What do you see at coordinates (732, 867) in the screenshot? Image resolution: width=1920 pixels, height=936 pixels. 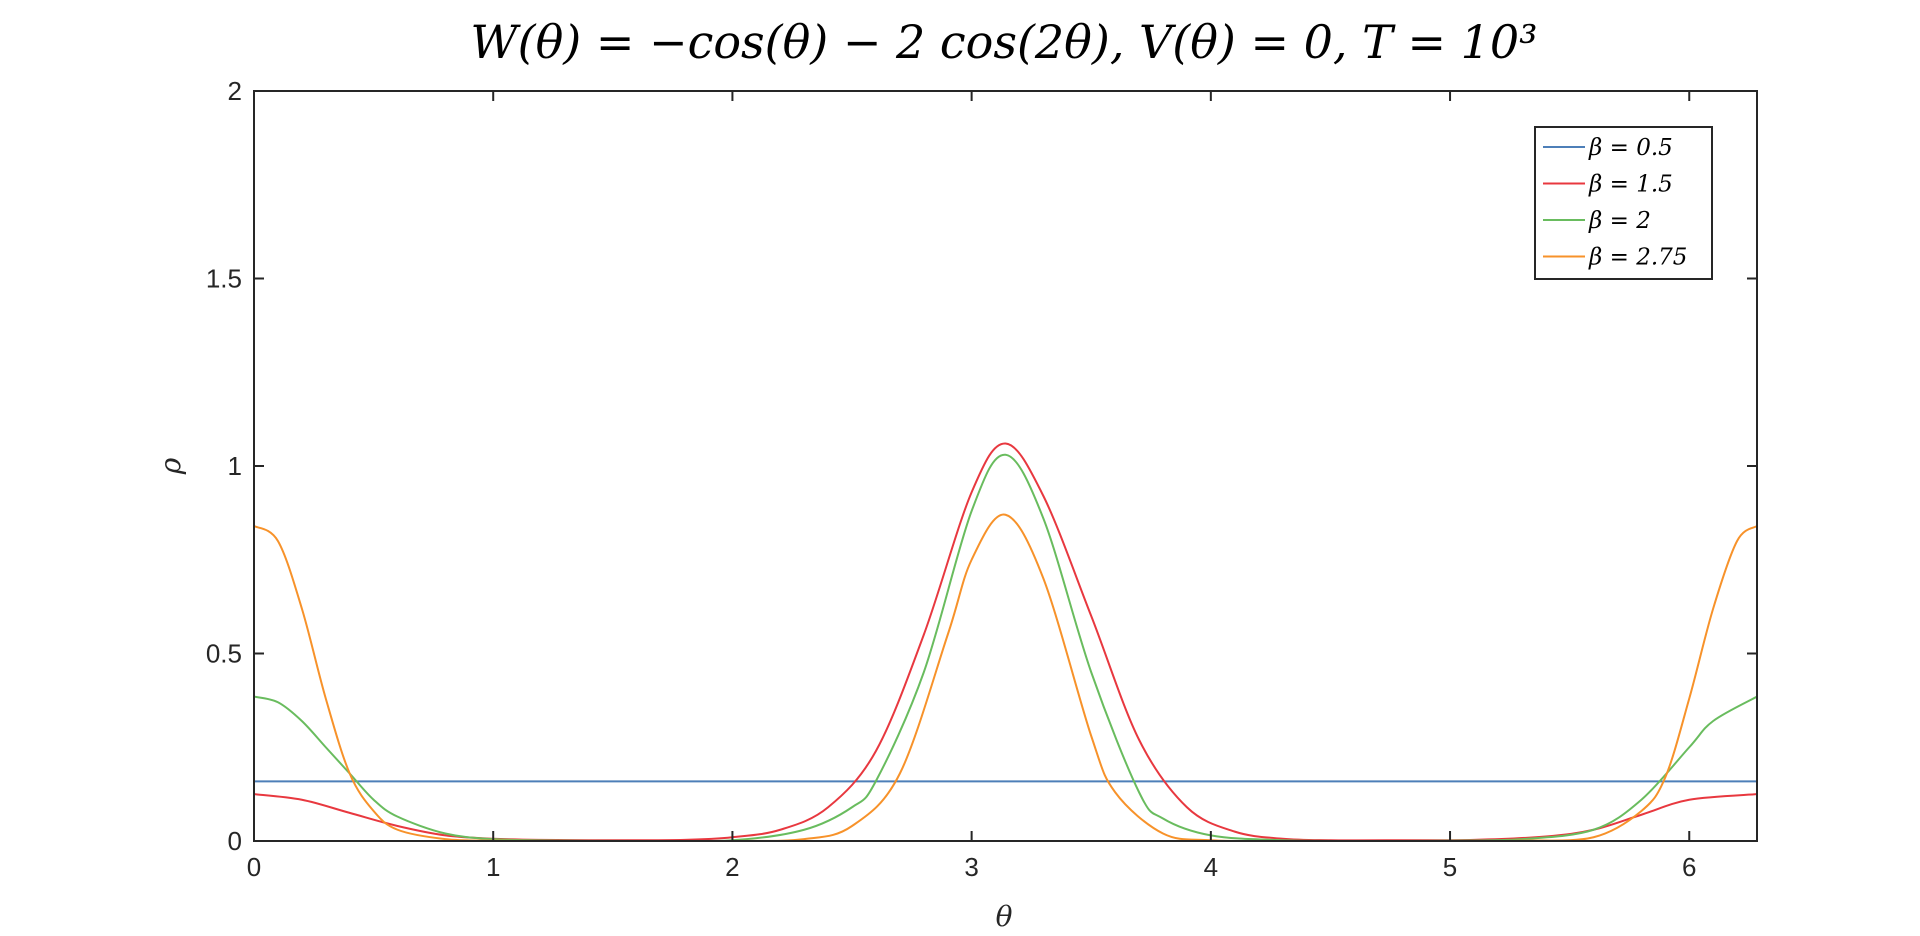 I see `x-tick-label: 2` at bounding box center [732, 867].